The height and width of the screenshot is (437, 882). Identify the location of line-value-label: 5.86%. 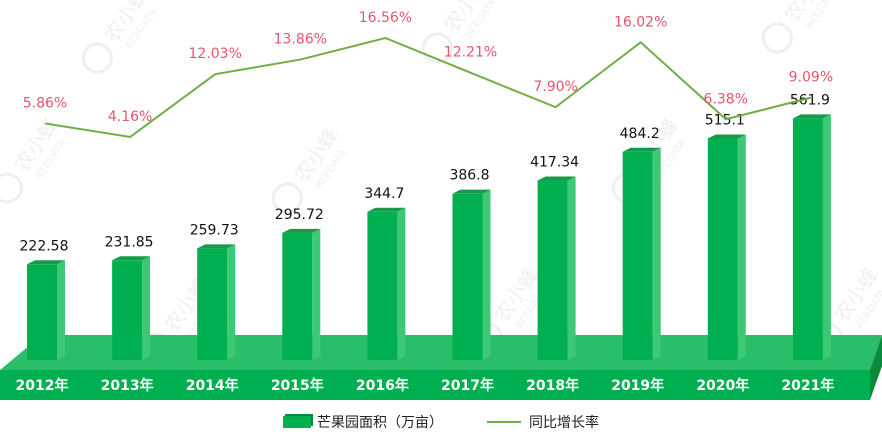
(45, 103).